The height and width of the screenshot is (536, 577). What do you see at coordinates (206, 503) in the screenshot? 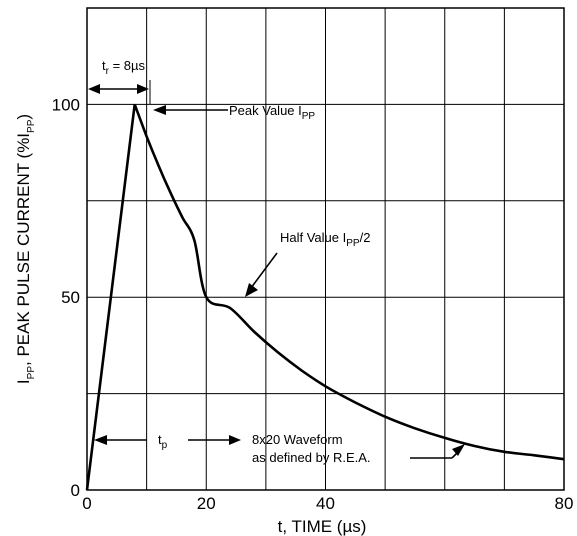
I see `x-tick-label-20: 20` at bounding box center [206, 503].